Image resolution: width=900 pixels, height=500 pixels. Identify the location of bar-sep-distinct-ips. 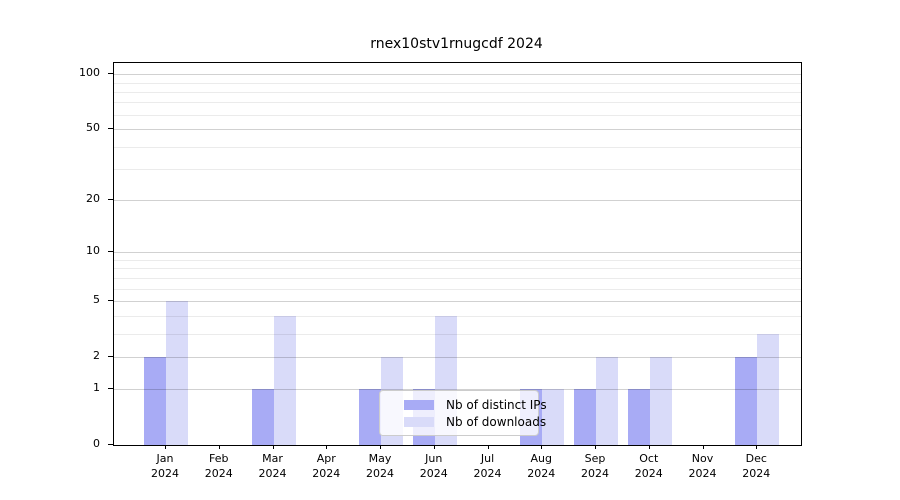
(585, 417).